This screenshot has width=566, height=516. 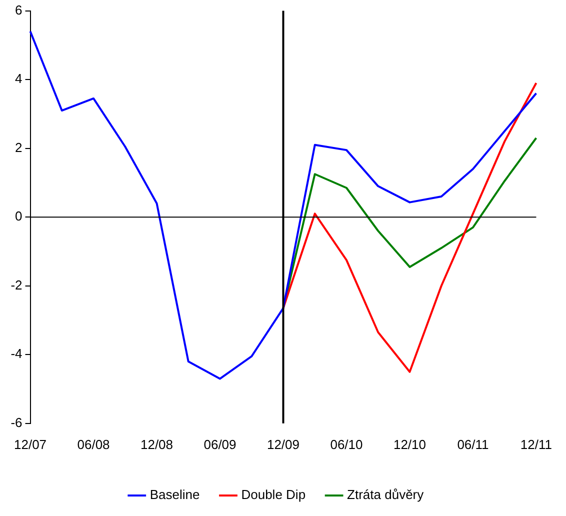 I want to click on x-tick-label: 12/11, so click(x=536, y=444).